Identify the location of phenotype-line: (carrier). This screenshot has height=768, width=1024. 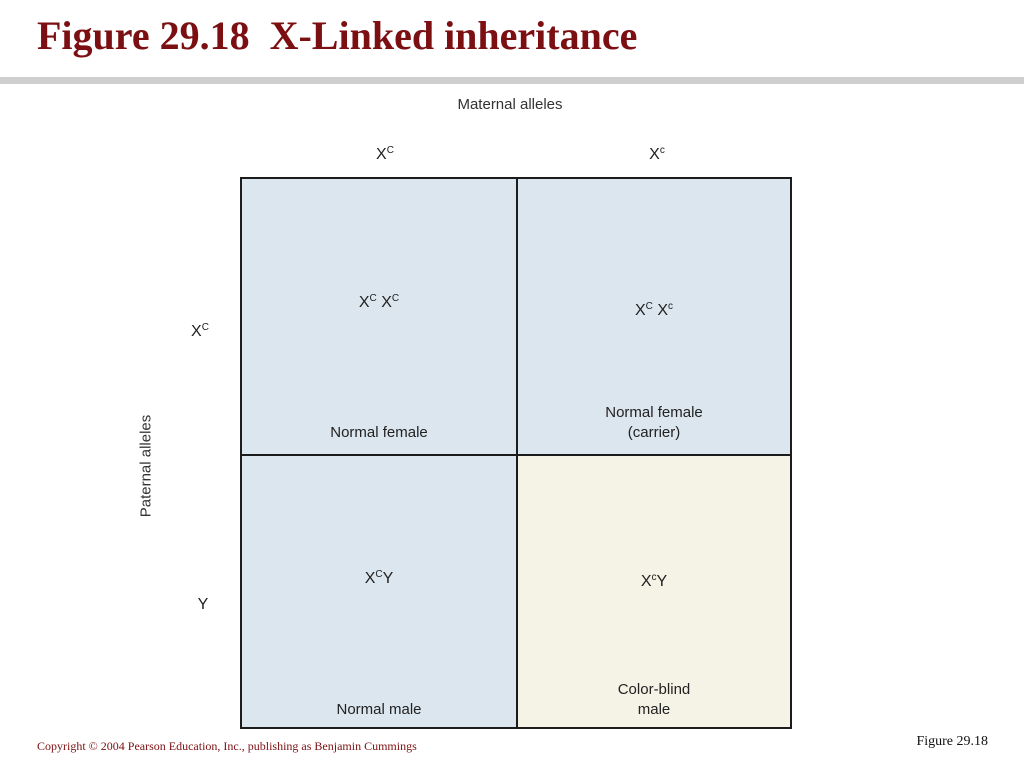
(654, 432).